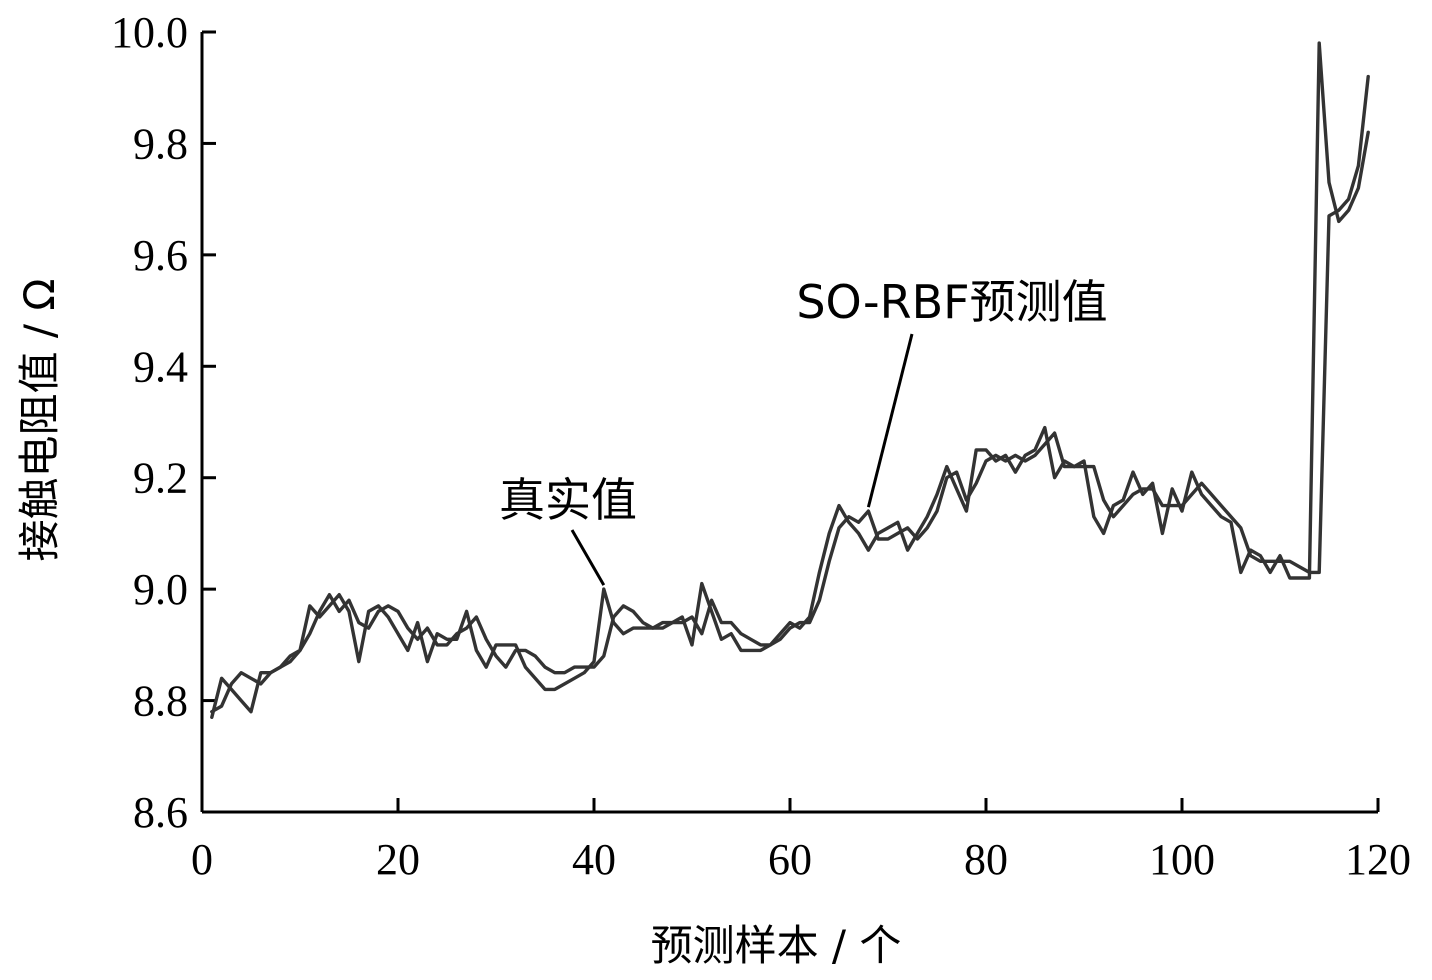  What do you see at coordinates (39, 420) in the screenshot?
I see `y-axis-title: 接触电阻值 / Ω` at bounding box center [39, 420].